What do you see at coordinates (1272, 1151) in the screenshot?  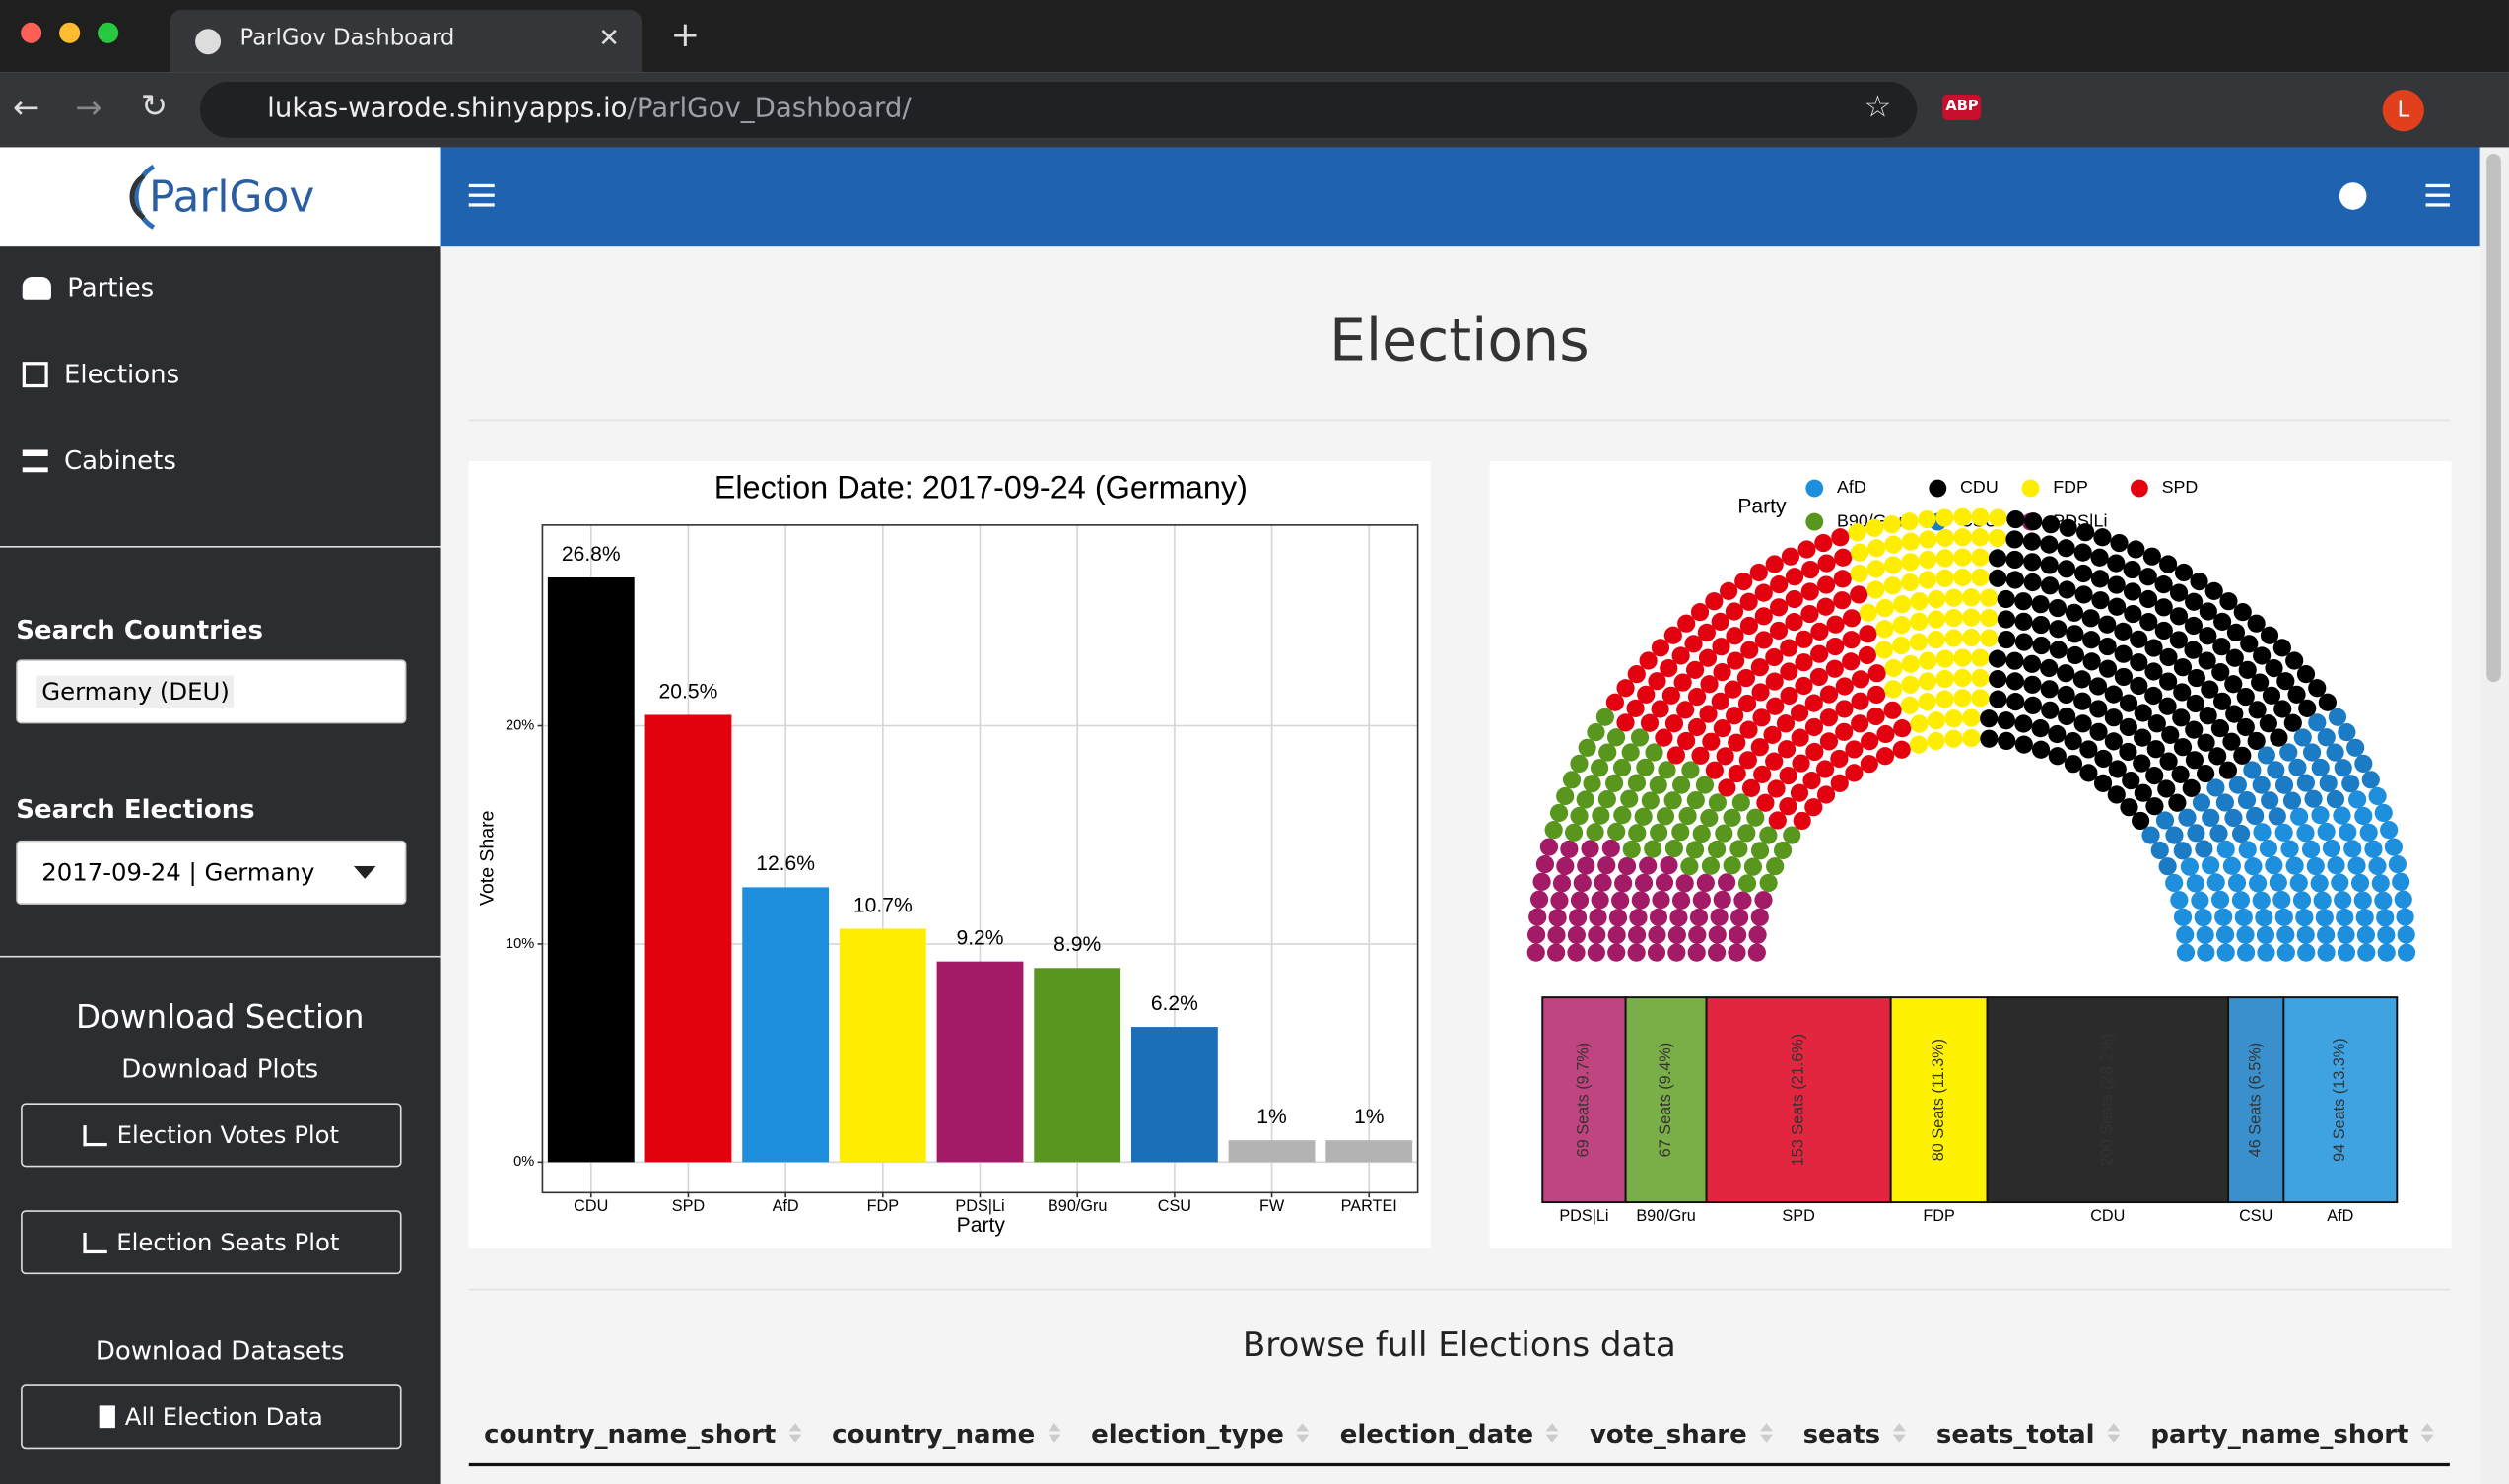 I see `bar` at bounding box center [1272, 1151].